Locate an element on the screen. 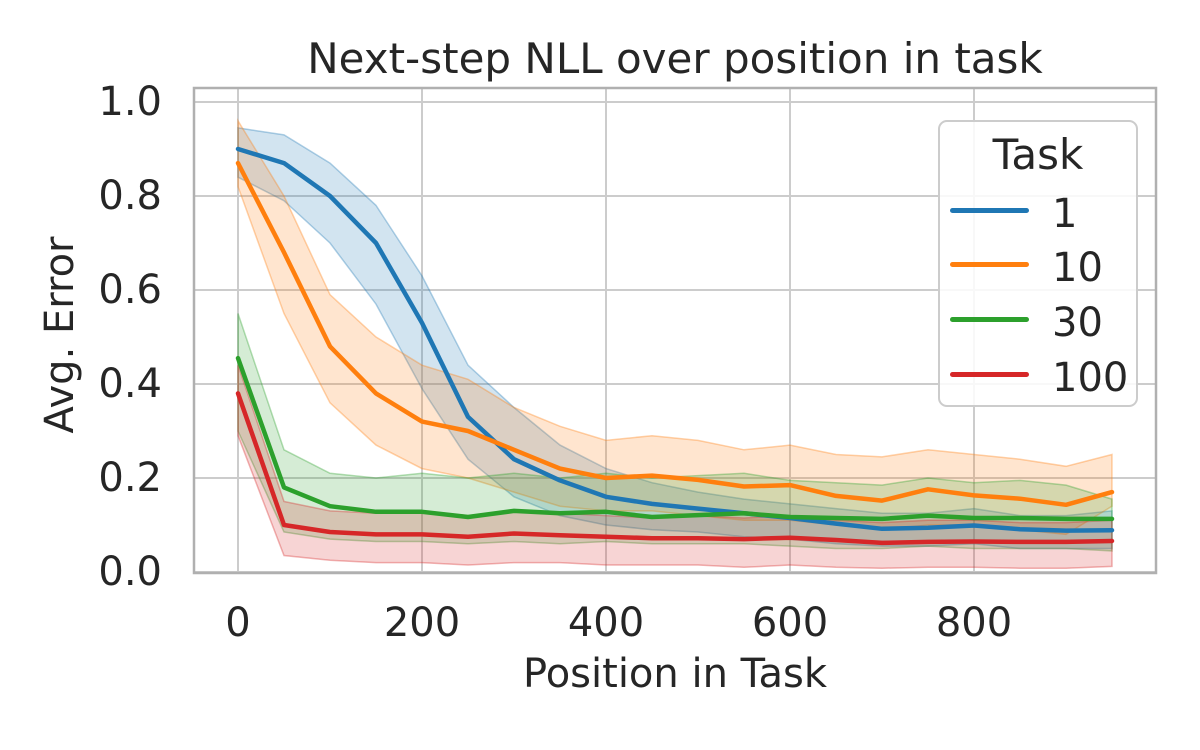  x-tick-label: 800 is located at coordinates (974, 623).